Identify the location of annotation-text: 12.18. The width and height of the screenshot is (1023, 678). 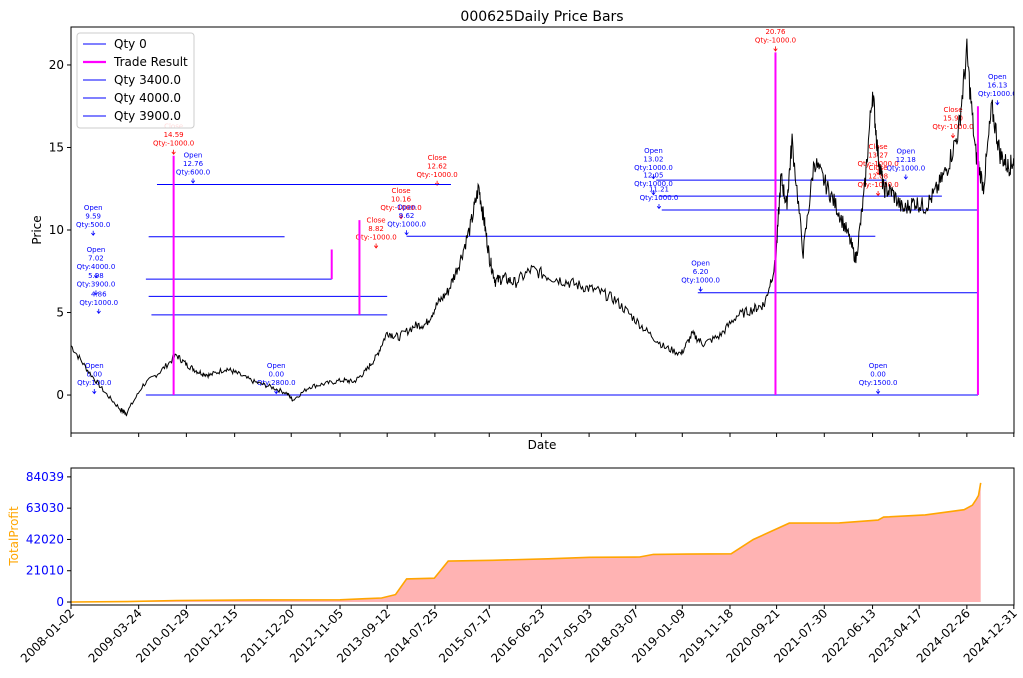
(906, 160).